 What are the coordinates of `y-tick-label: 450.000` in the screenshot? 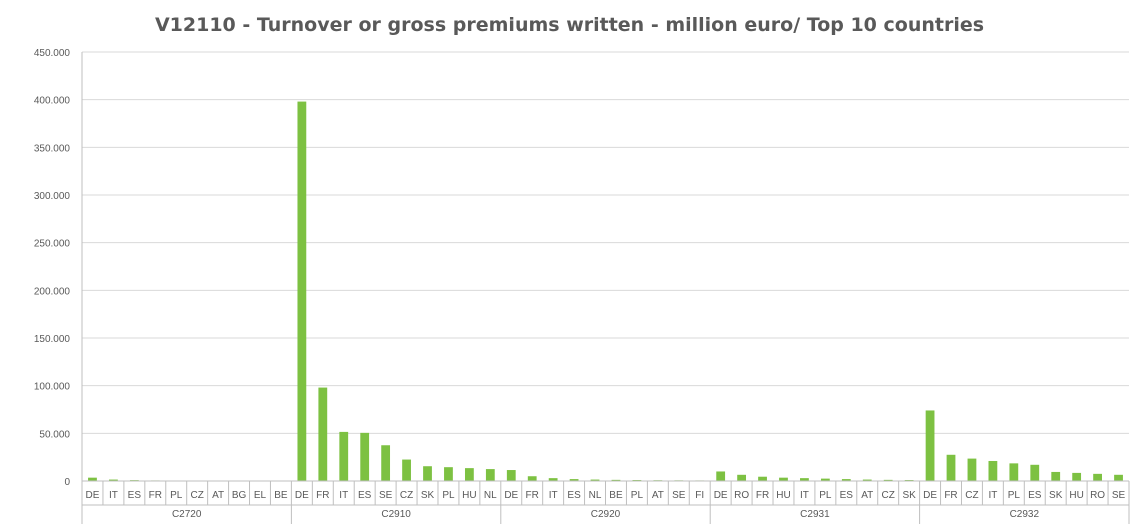 It's located at (52, 53).